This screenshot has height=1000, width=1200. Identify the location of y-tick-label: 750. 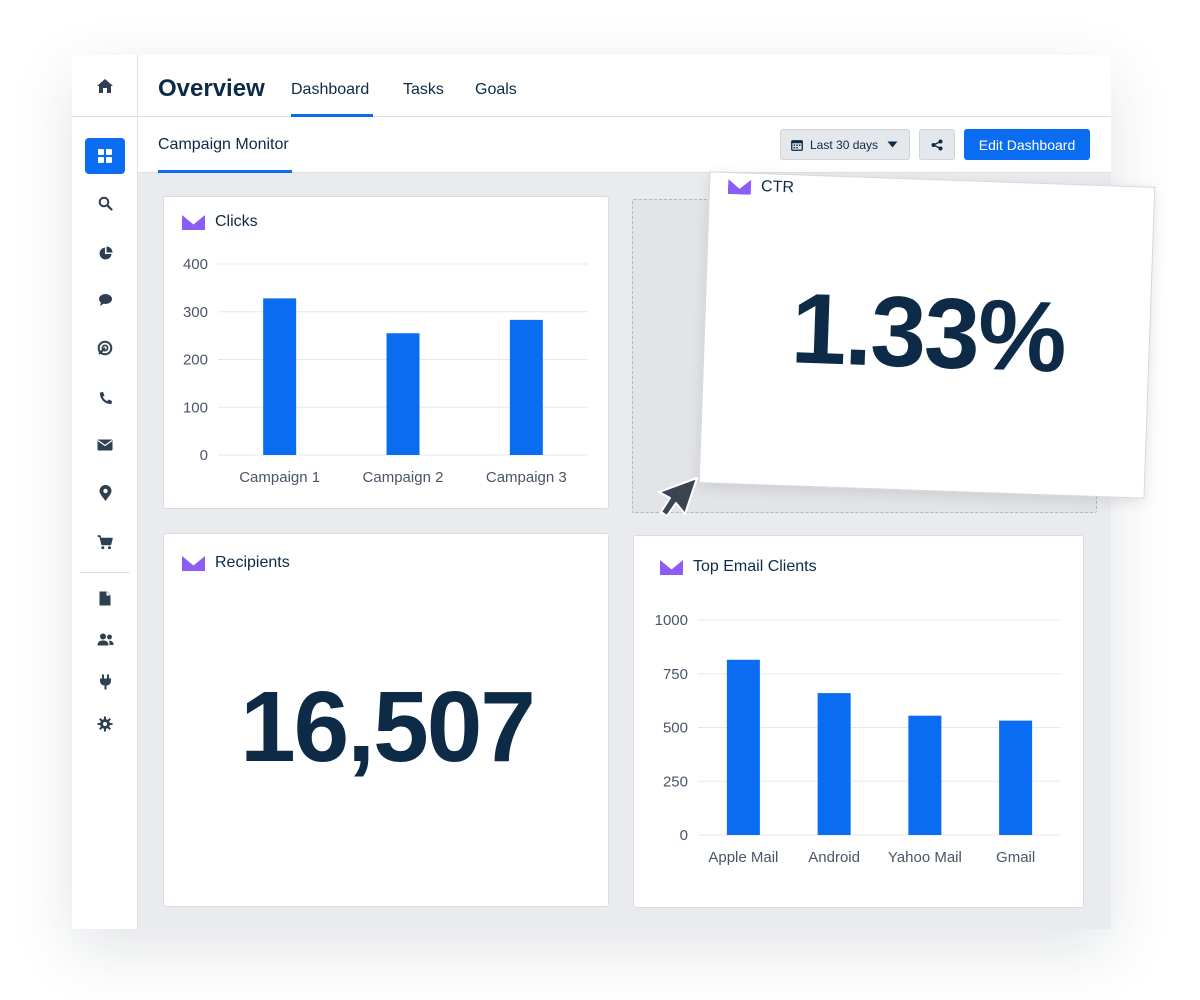
(675, 674).